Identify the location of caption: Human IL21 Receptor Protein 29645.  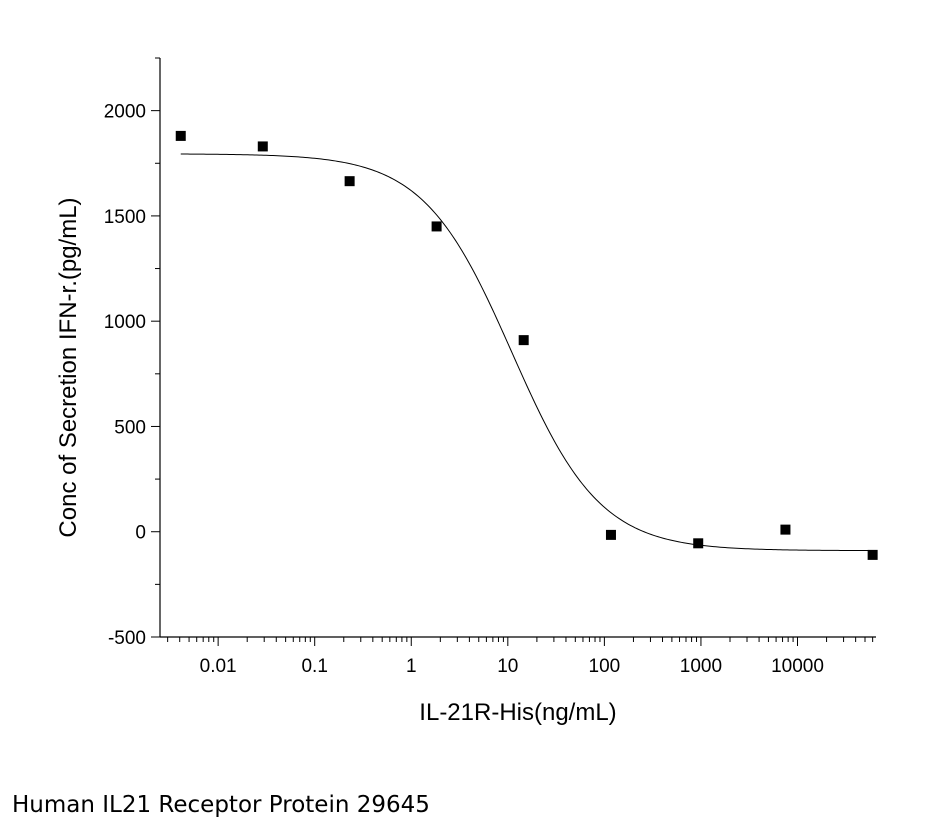
(221, 805).